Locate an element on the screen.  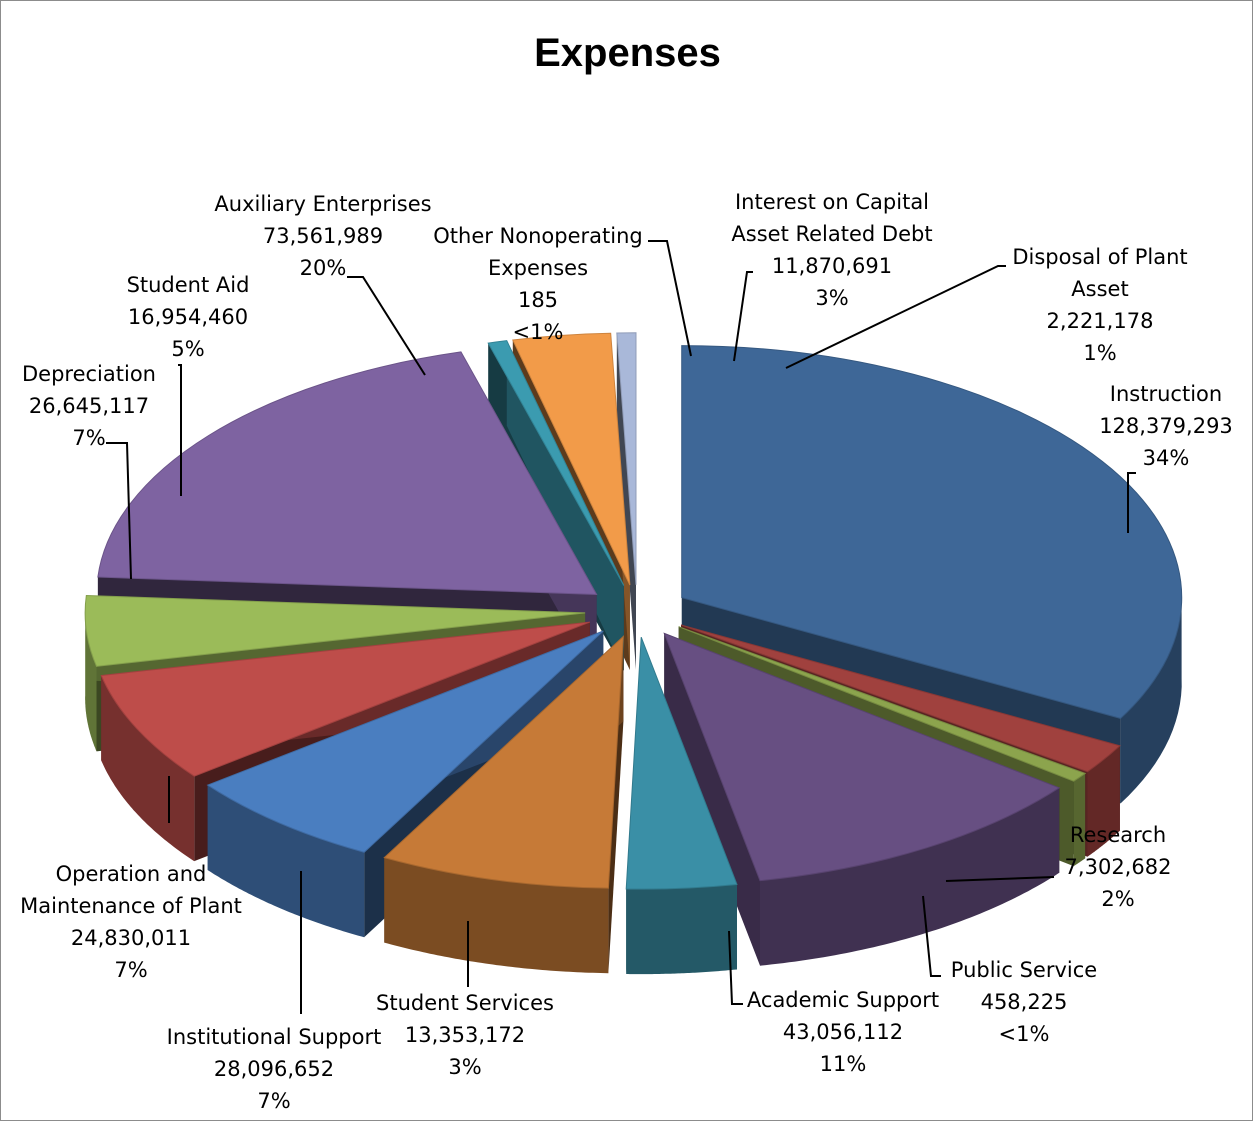
label-research: Research 7,302,682 2% is located at coordinates (1118, 867).